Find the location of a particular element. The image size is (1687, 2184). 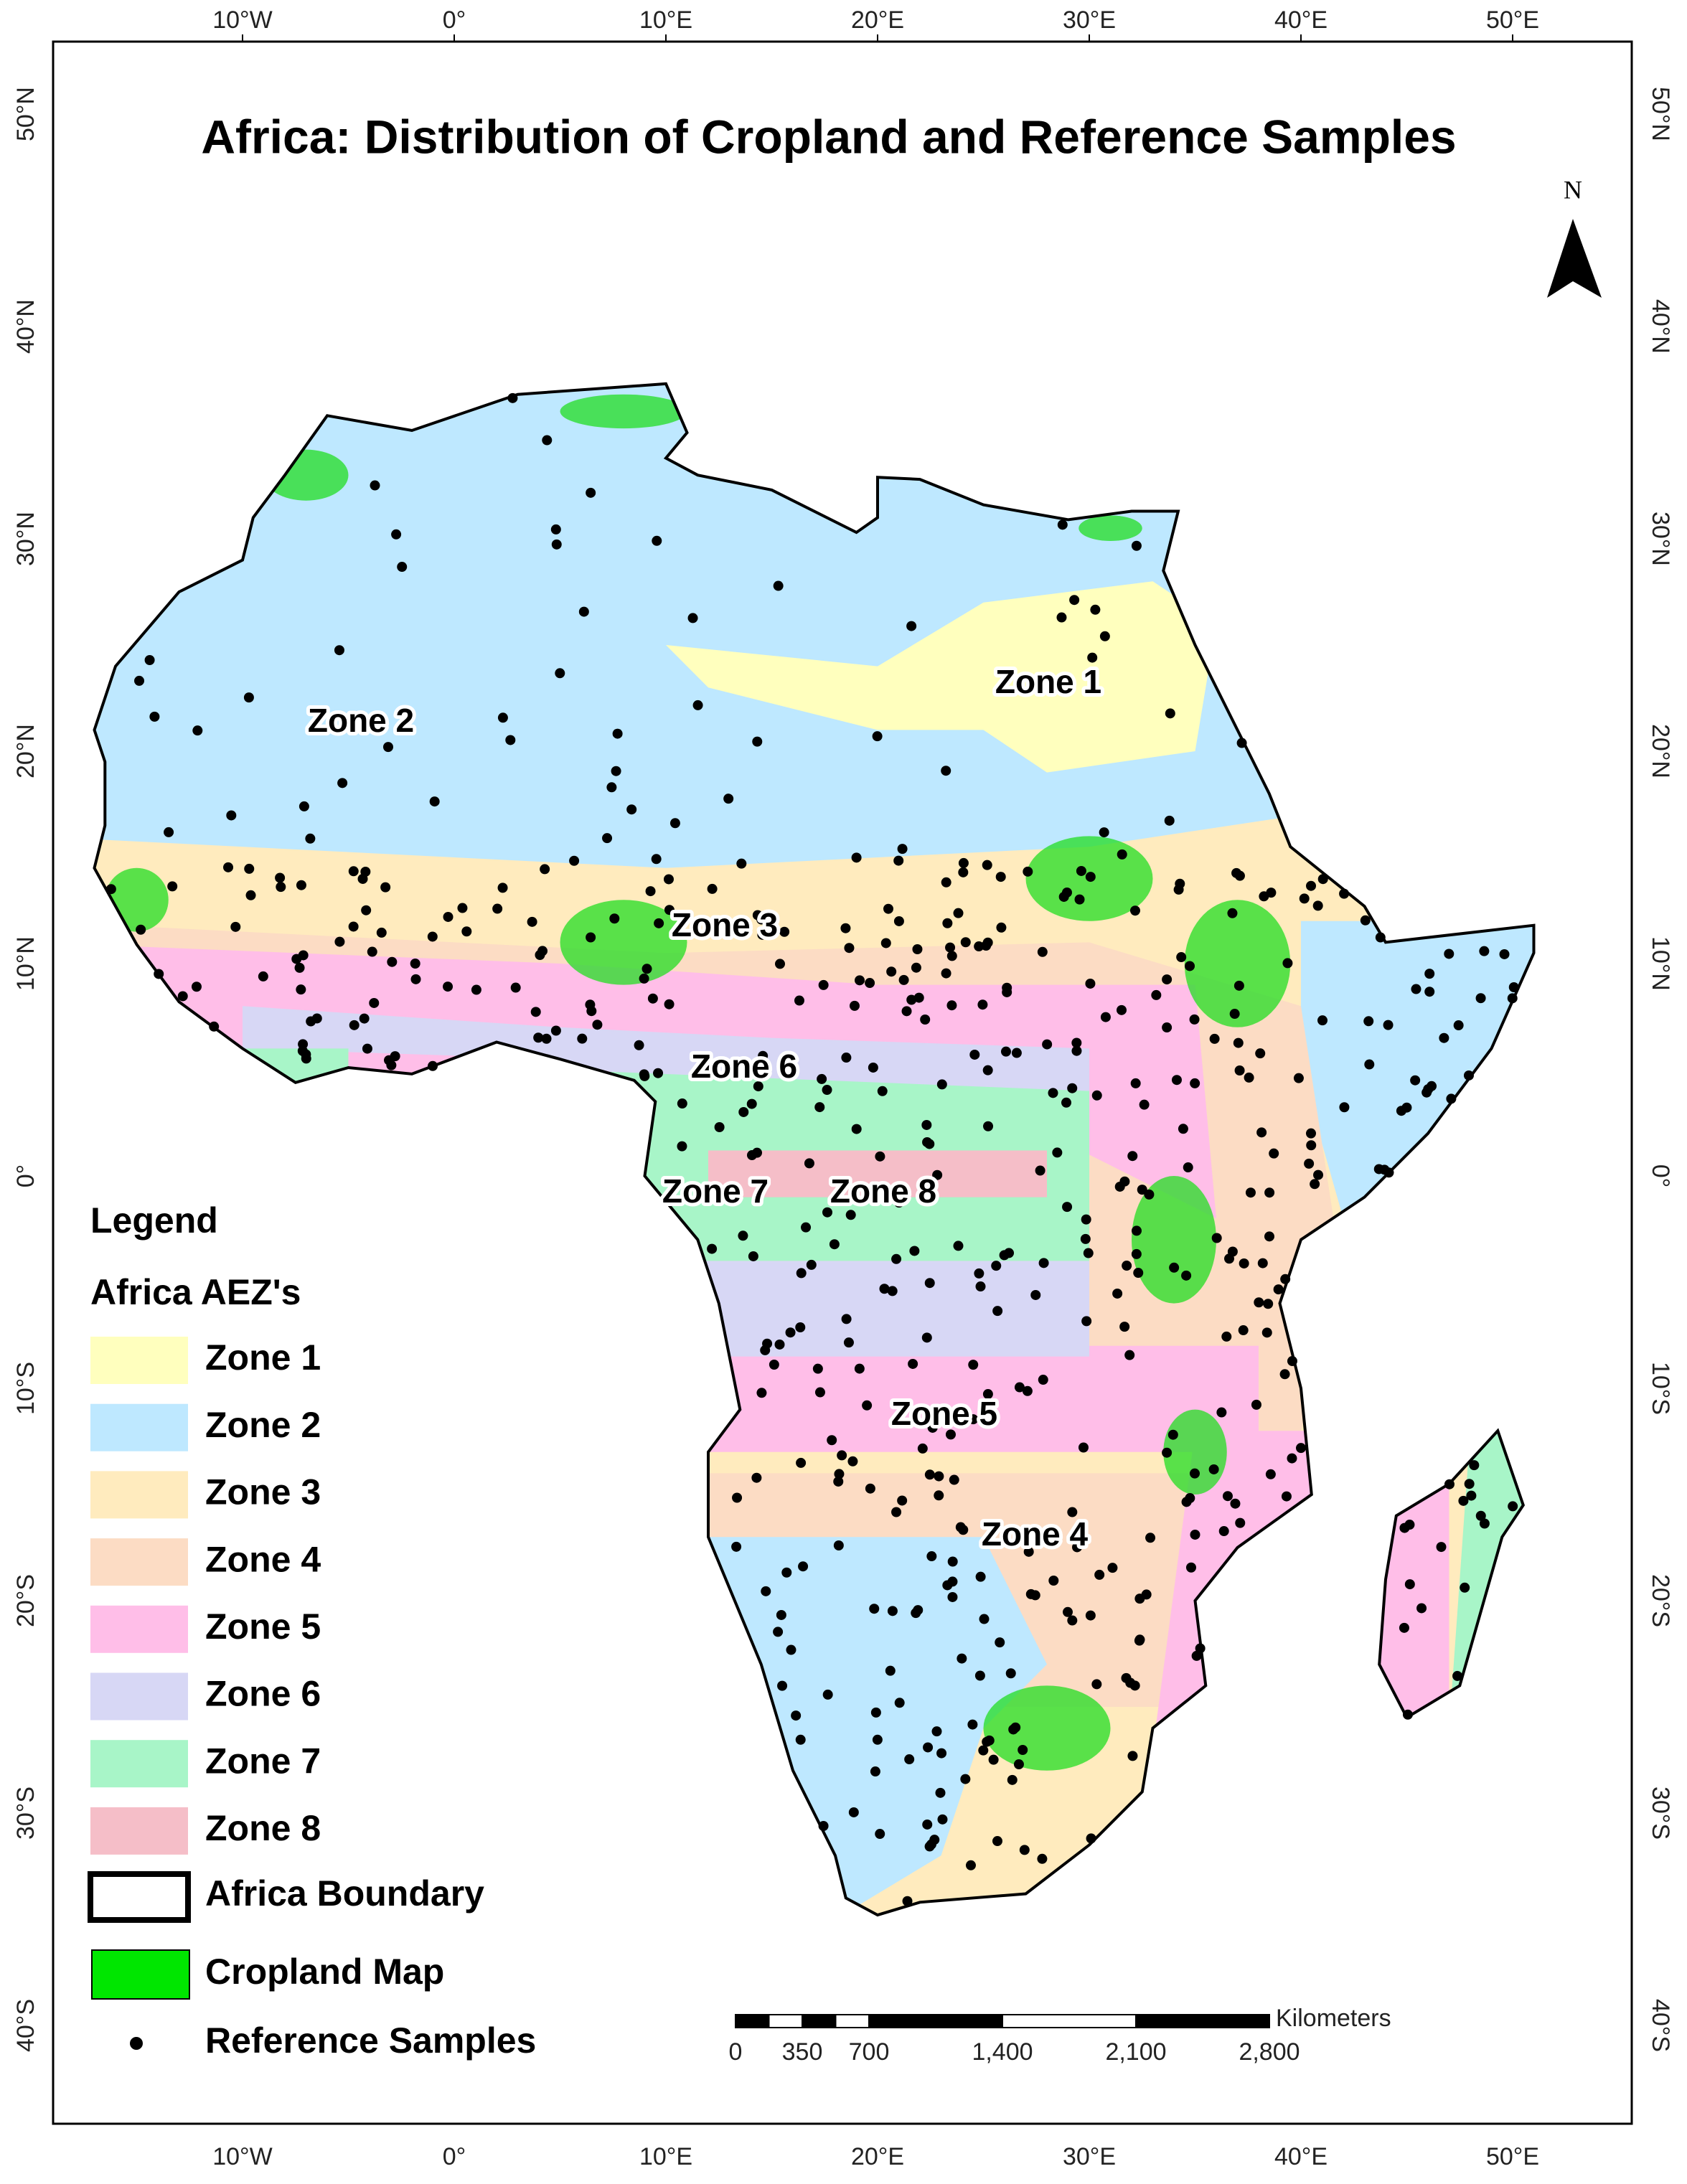

latitude-label: 10°N is located at coordinates (1660, 963).